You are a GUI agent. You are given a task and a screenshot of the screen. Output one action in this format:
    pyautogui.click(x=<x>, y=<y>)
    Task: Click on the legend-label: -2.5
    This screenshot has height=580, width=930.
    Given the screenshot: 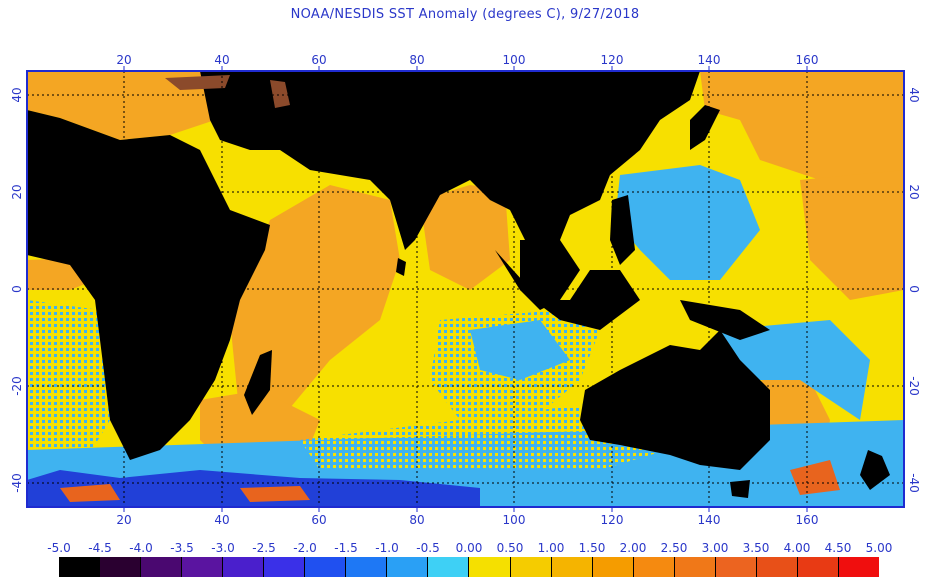 What is the action you would take?
    pyautogui.click(x=264, y=548)
    